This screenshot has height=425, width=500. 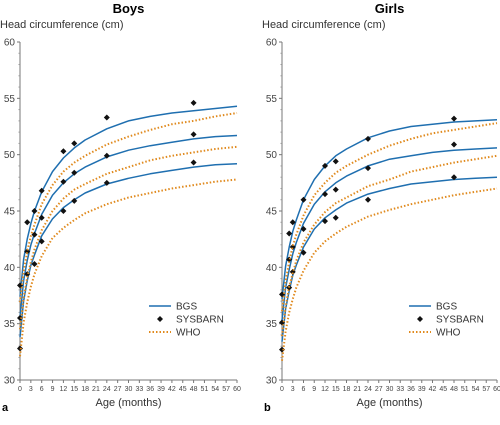 I want to click on x-tick-label: 51, so click(x=205, y=389).